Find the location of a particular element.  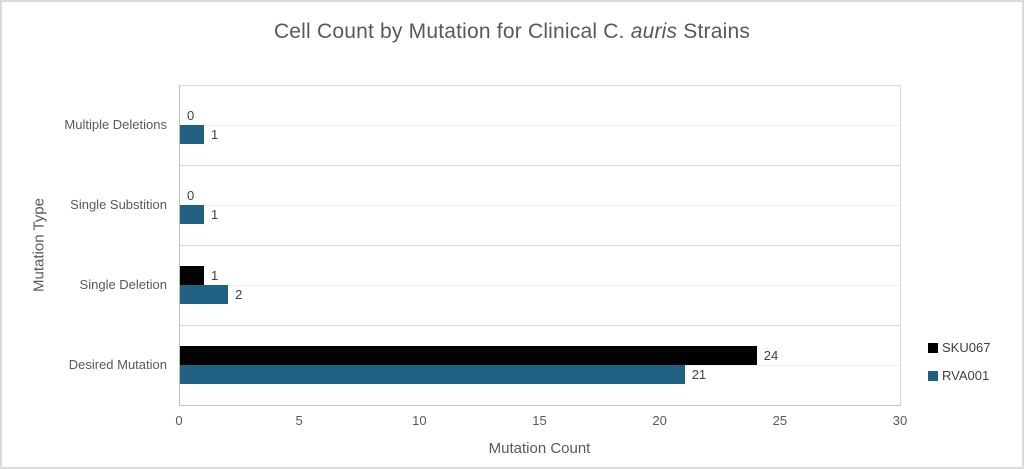

legend: SKU067 RVA001 is located at coordinates (959, 364).